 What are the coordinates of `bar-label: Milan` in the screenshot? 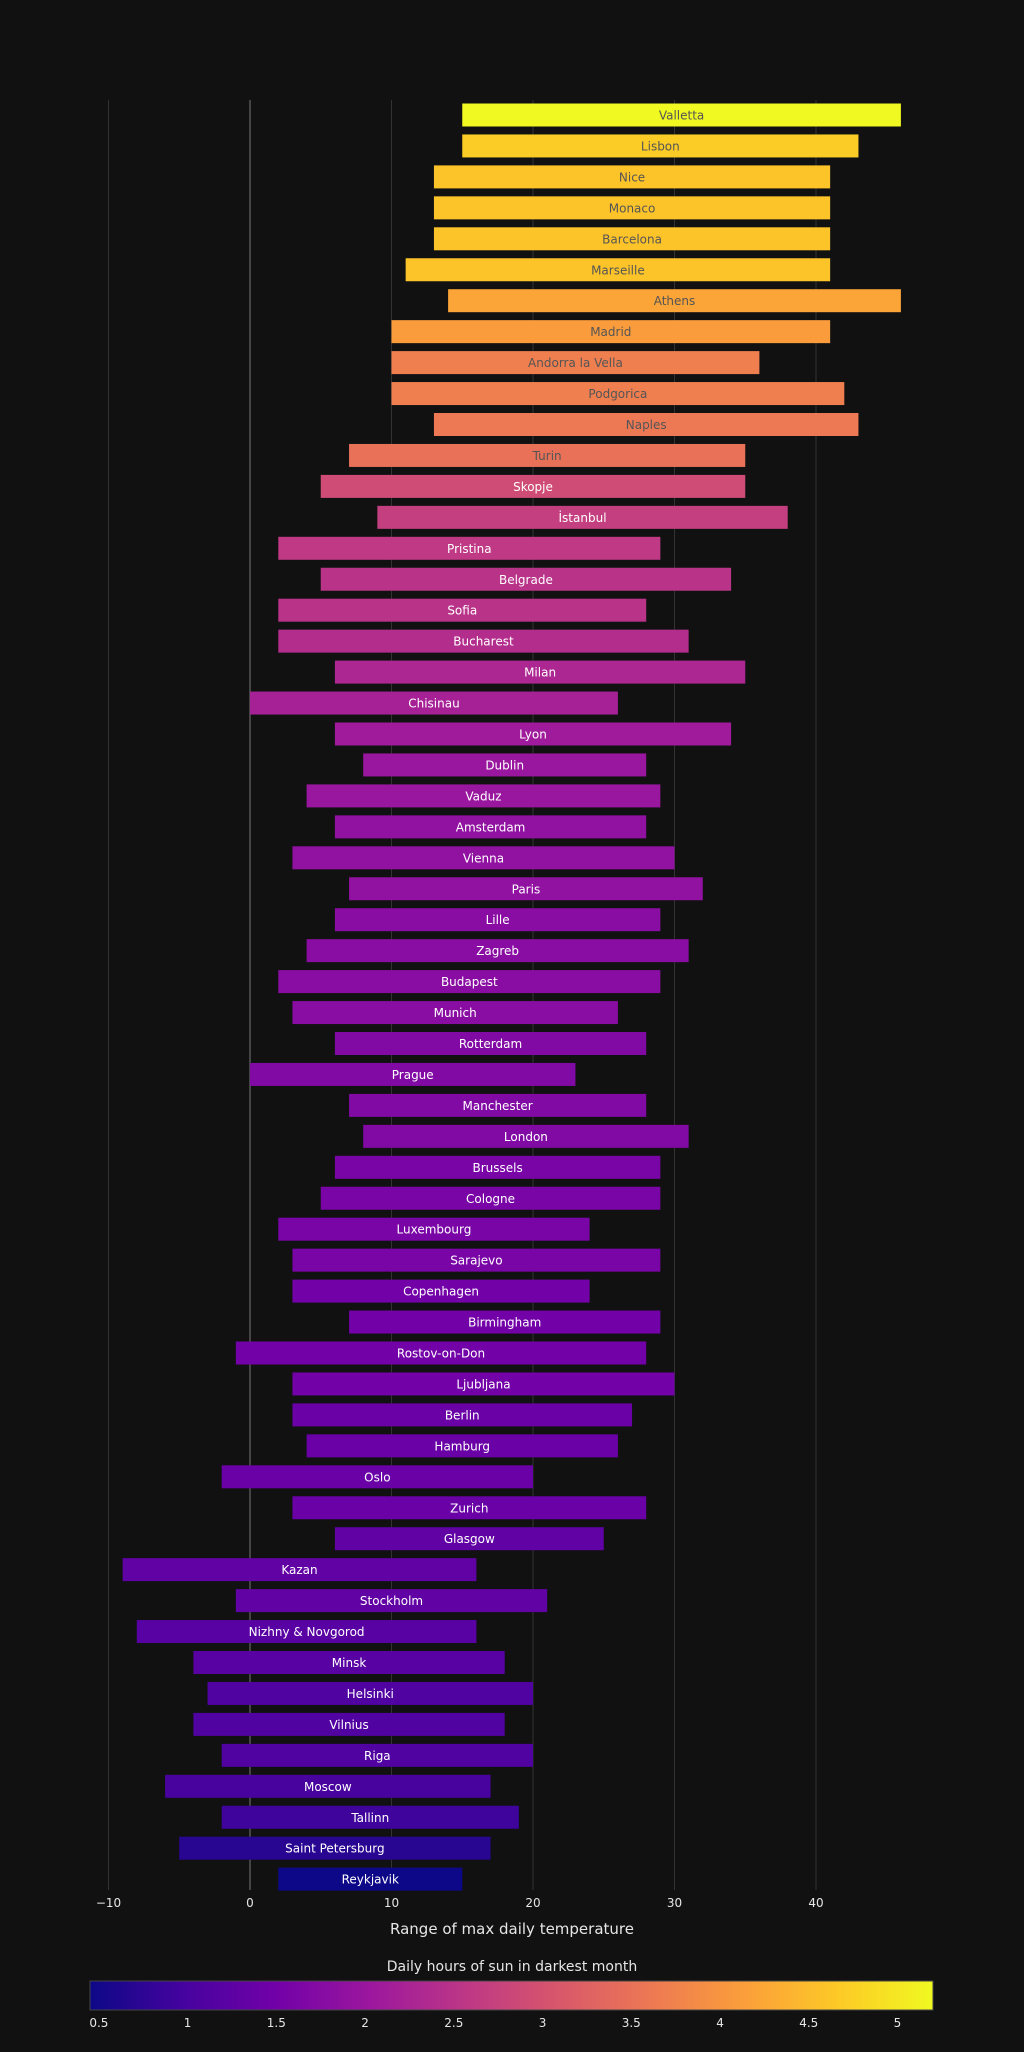 It's located at (540, 673).